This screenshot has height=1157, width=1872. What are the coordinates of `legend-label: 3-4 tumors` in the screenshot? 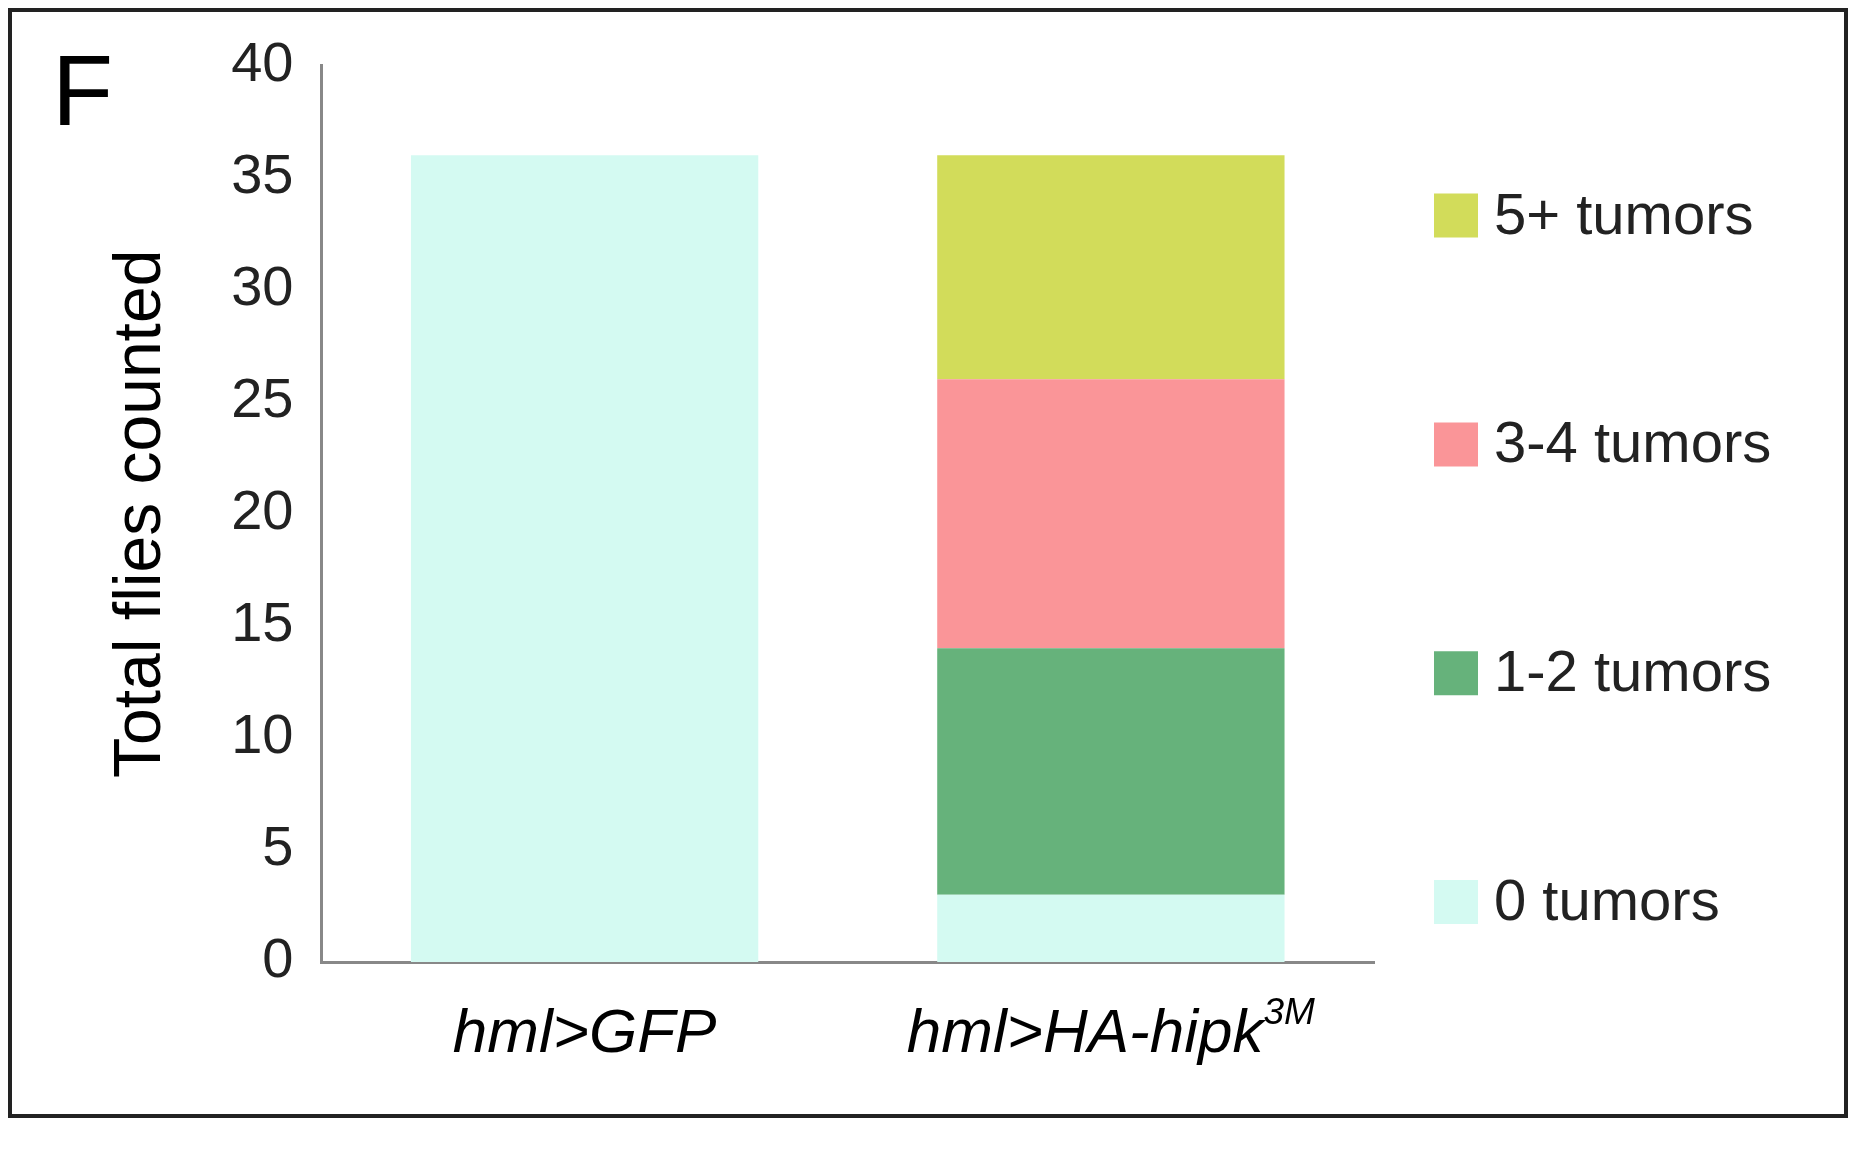 It's located at (1633, 442).